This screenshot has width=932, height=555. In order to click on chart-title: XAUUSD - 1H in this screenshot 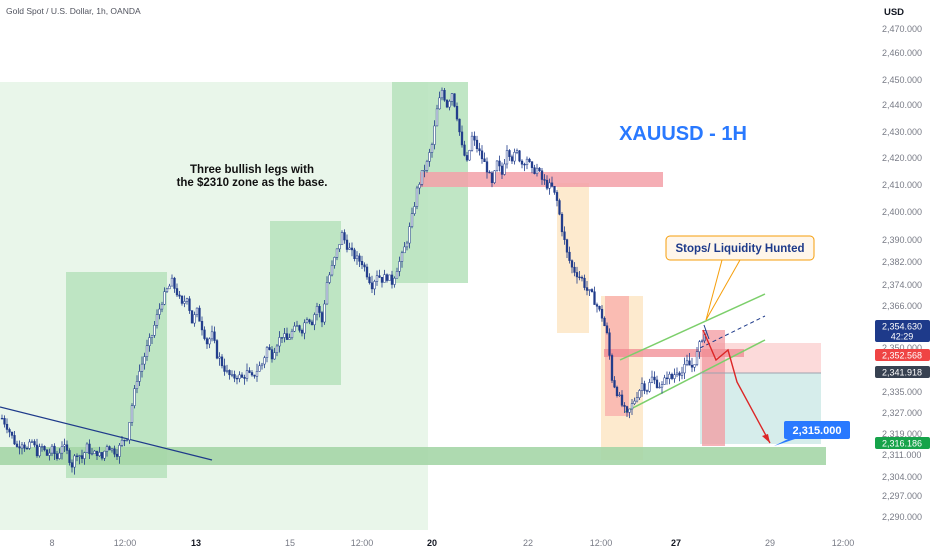, I will do `click(683, 134)`.